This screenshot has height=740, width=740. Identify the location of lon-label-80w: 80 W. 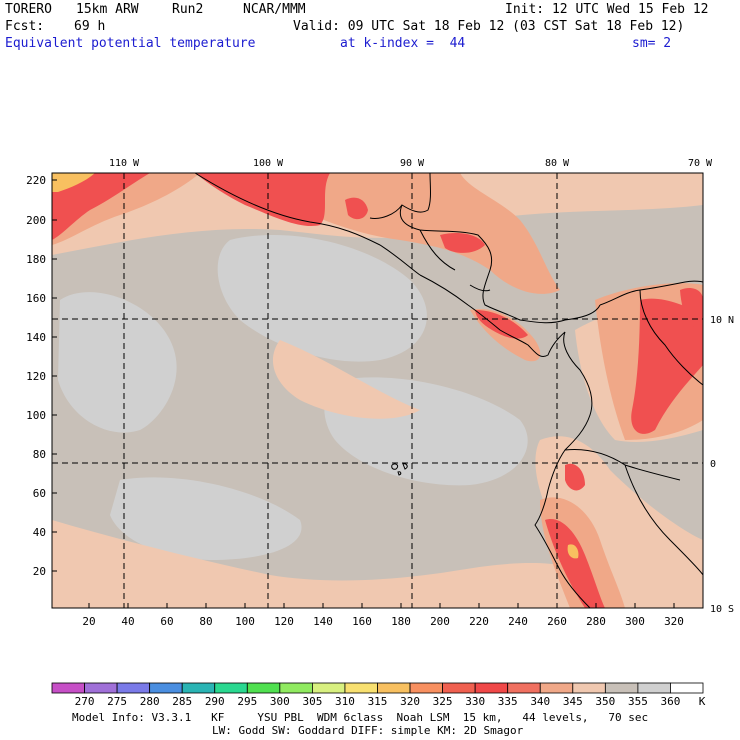
(557, 163).